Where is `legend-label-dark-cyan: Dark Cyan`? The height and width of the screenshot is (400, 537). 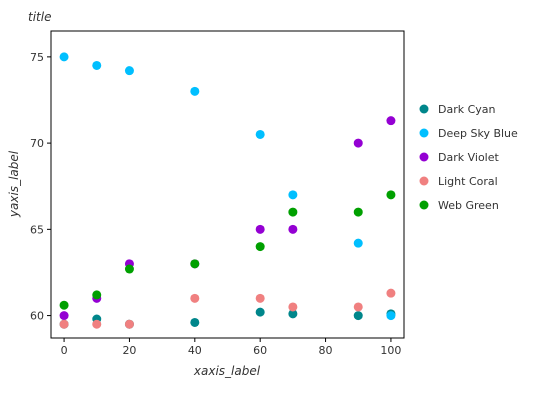 legend-label-dark-cyan: Dark Cyan is located at coordinates (467, 109).